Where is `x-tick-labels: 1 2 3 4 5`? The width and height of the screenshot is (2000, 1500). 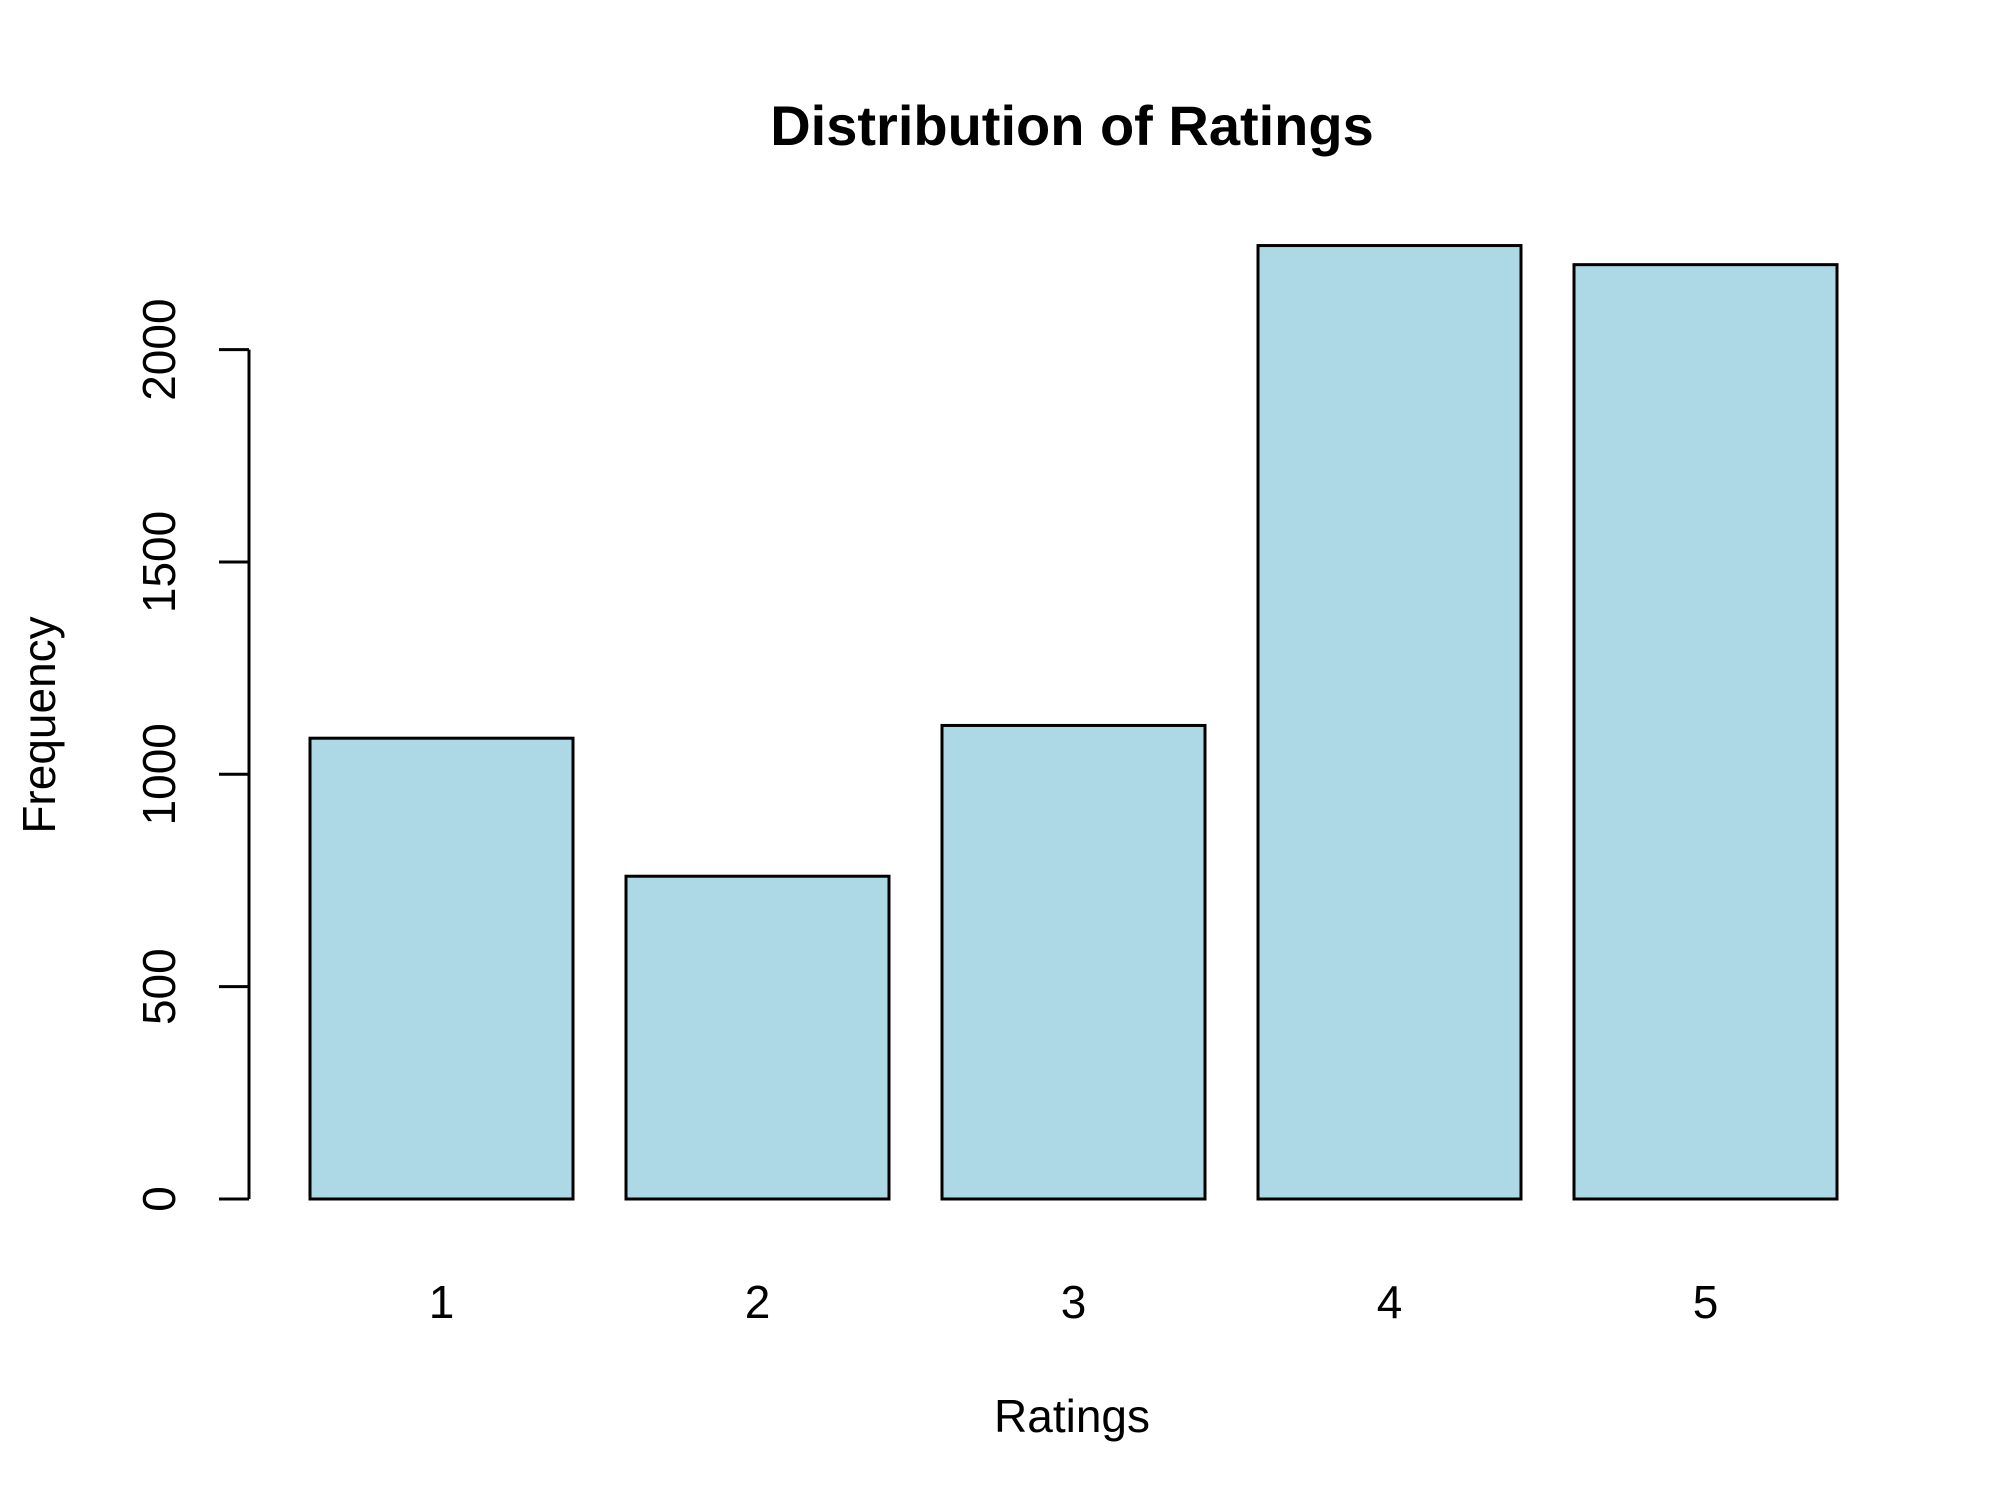
x-tick-labels: 1 2 3 4 5 is located at coordinates (1074, 1302).